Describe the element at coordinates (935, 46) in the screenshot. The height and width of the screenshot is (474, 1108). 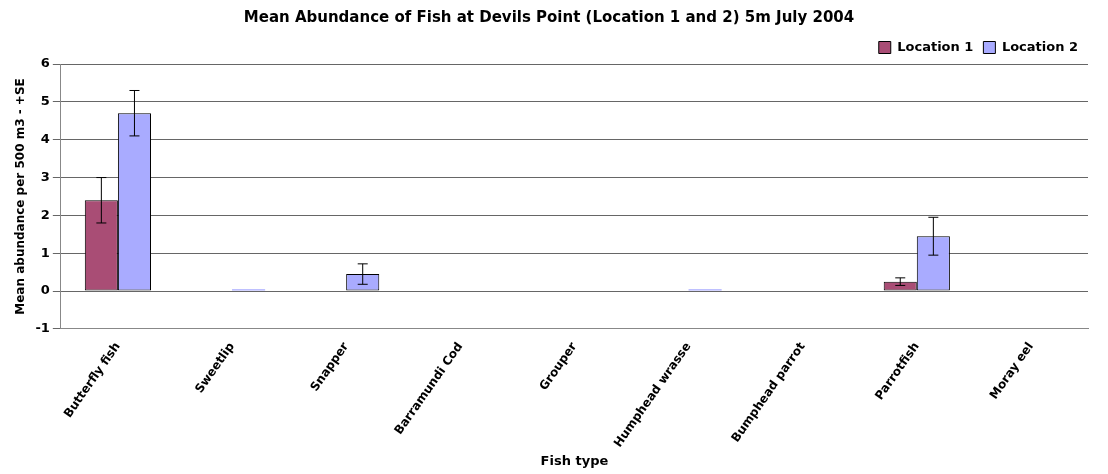
I see `legend-label: Location 1` at that location.